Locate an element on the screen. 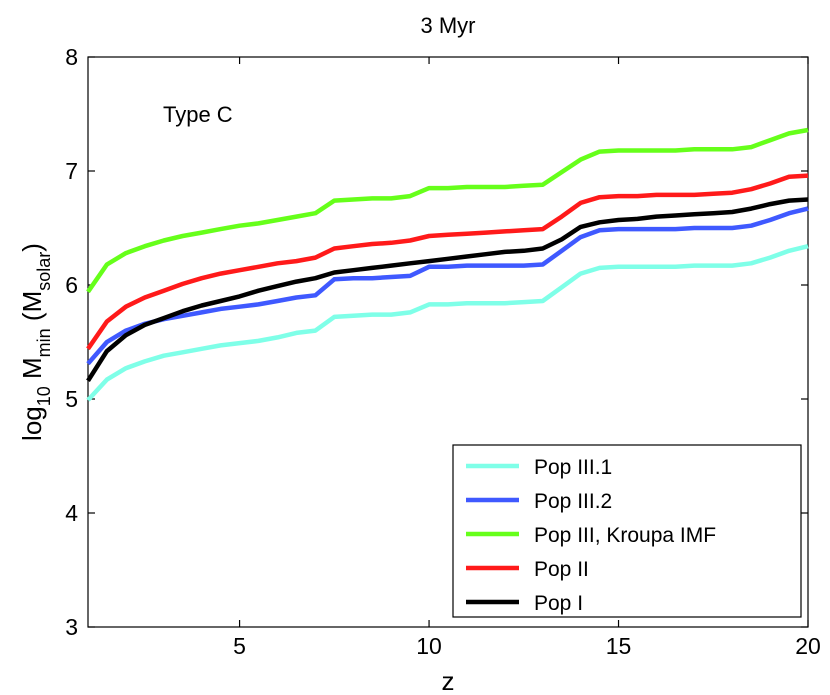  x-tick-label: 10 is located at coordinates (429, 646).